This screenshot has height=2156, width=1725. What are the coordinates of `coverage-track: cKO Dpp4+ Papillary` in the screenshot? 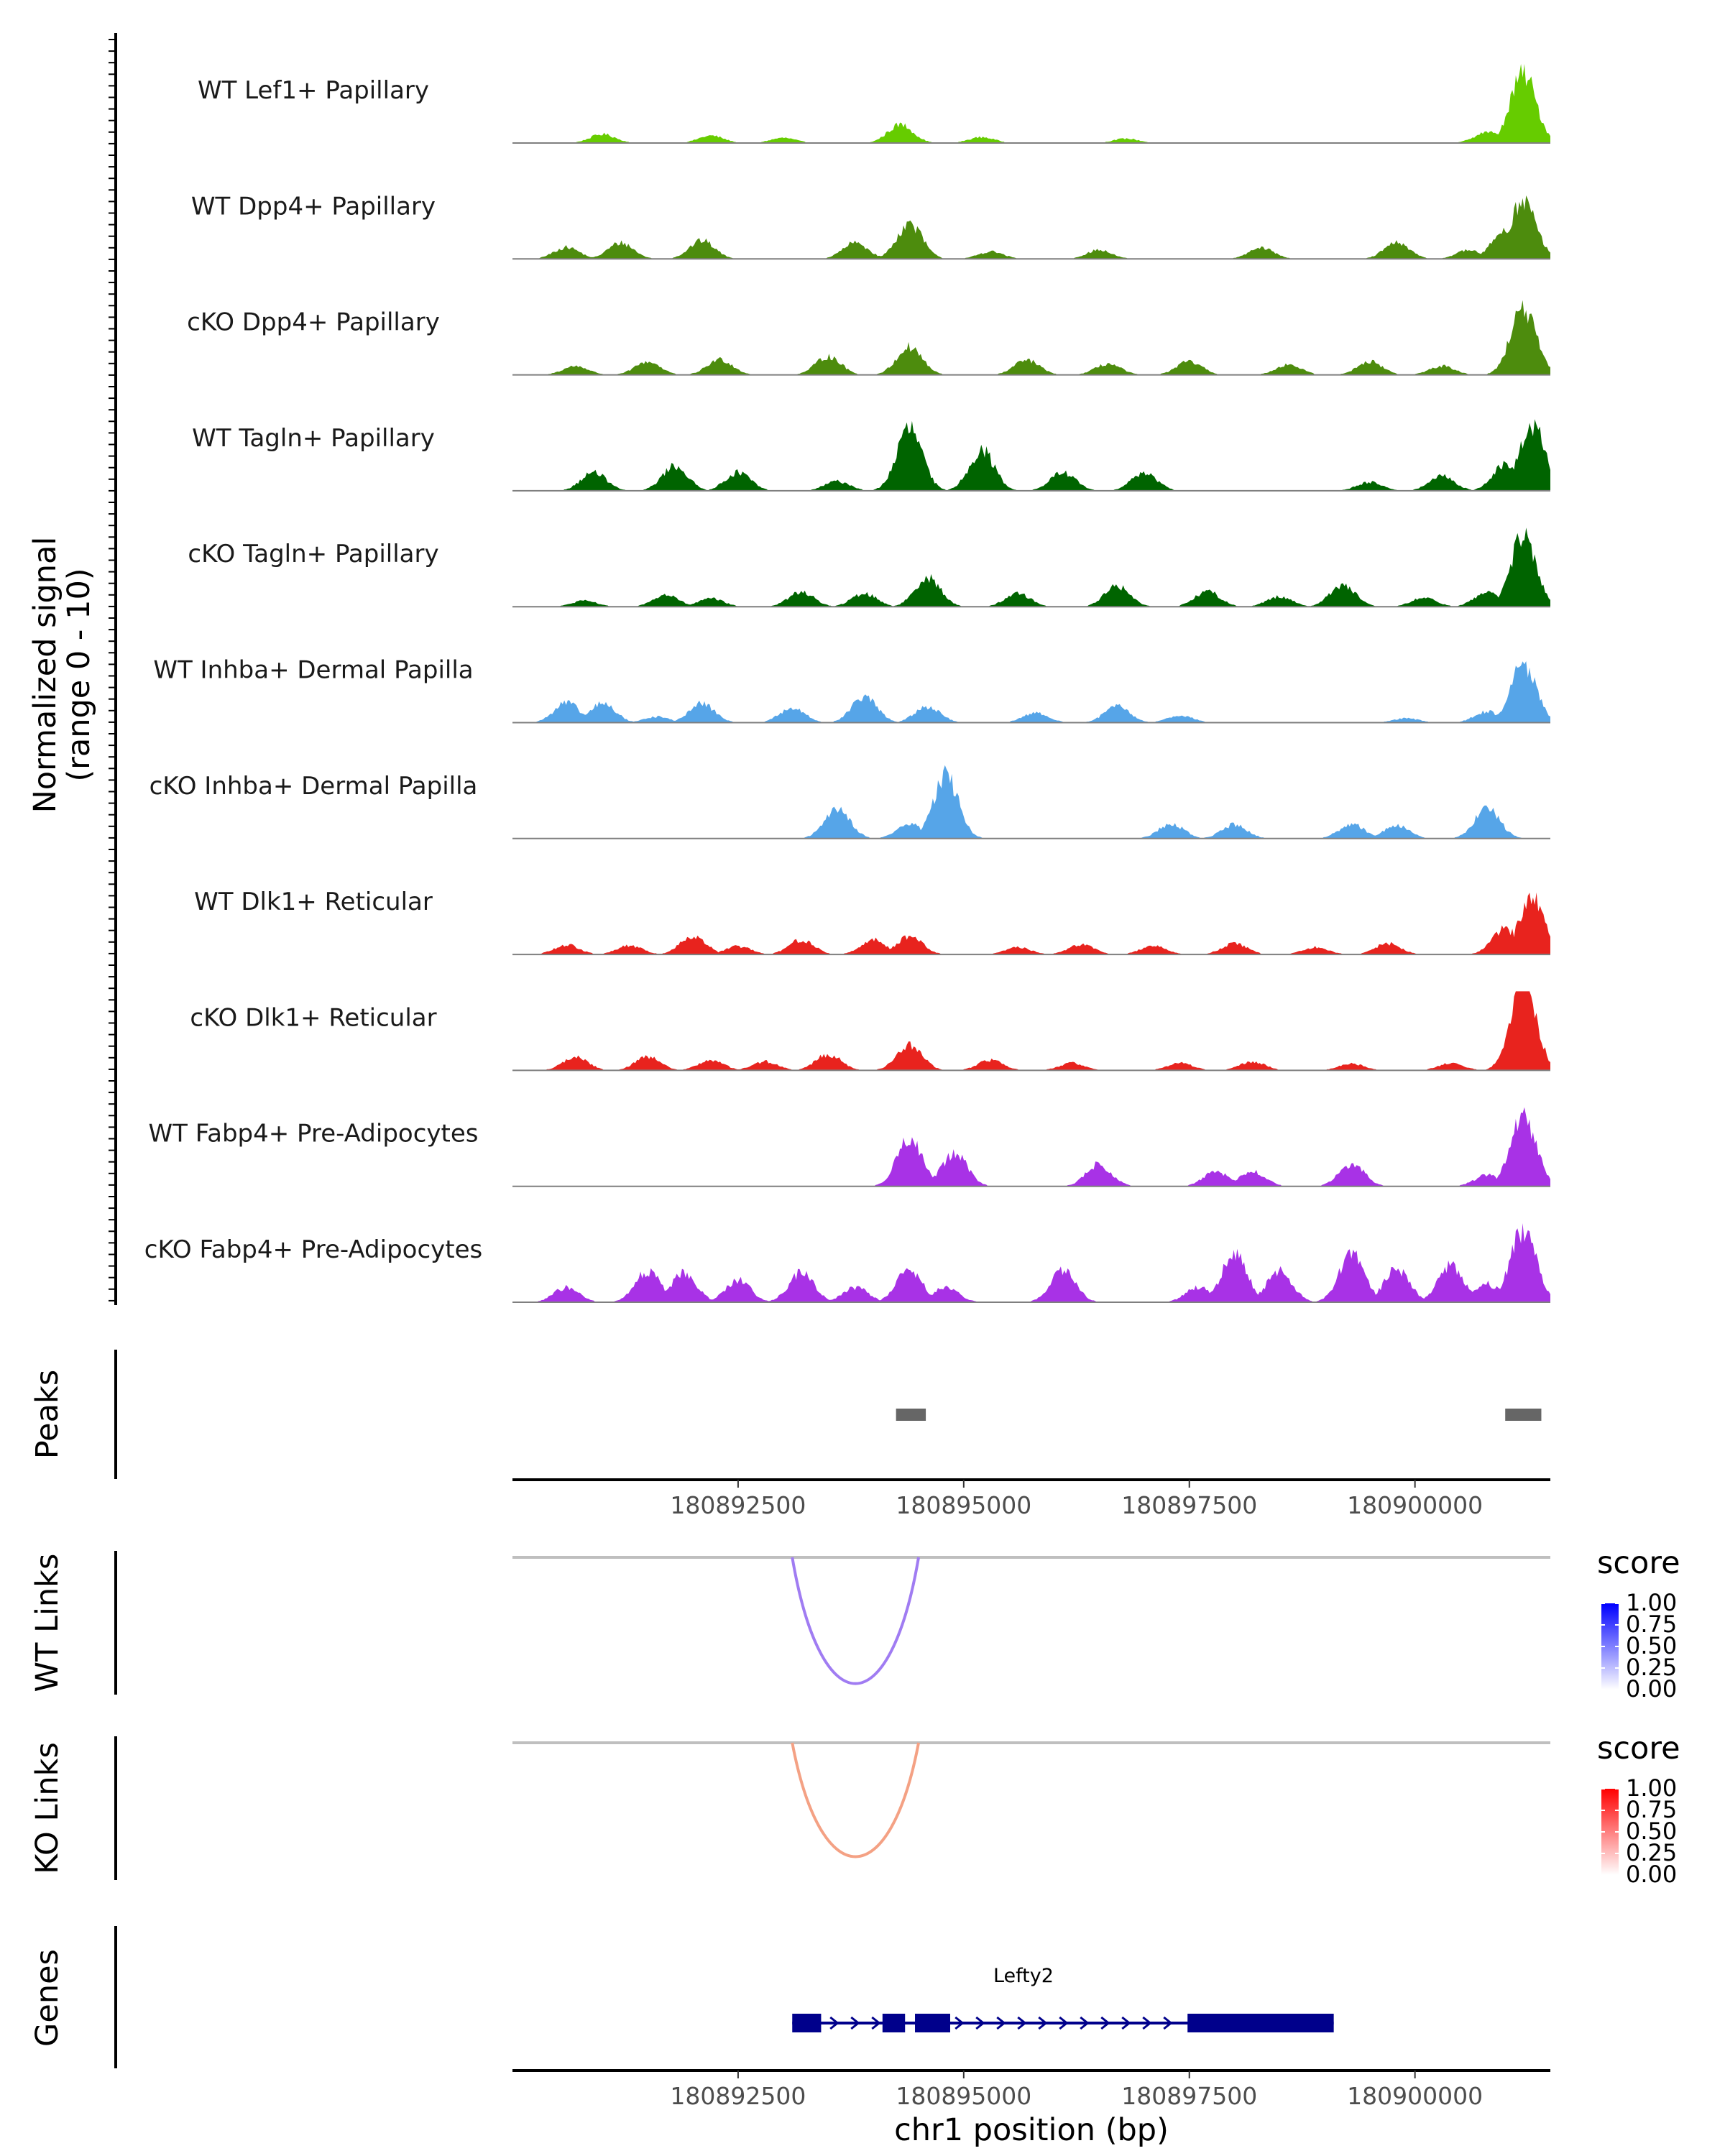 It's located at (868, 338).